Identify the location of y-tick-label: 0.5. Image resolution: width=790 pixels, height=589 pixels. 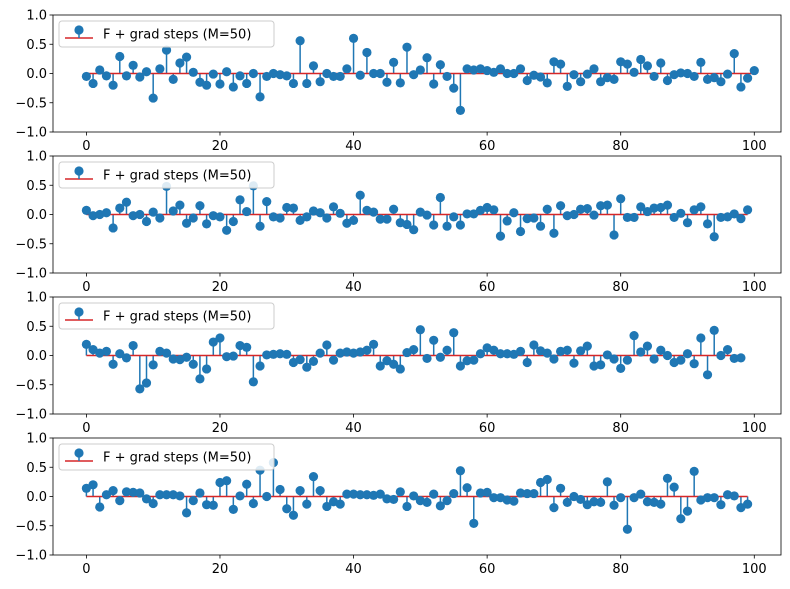
(36, 327).